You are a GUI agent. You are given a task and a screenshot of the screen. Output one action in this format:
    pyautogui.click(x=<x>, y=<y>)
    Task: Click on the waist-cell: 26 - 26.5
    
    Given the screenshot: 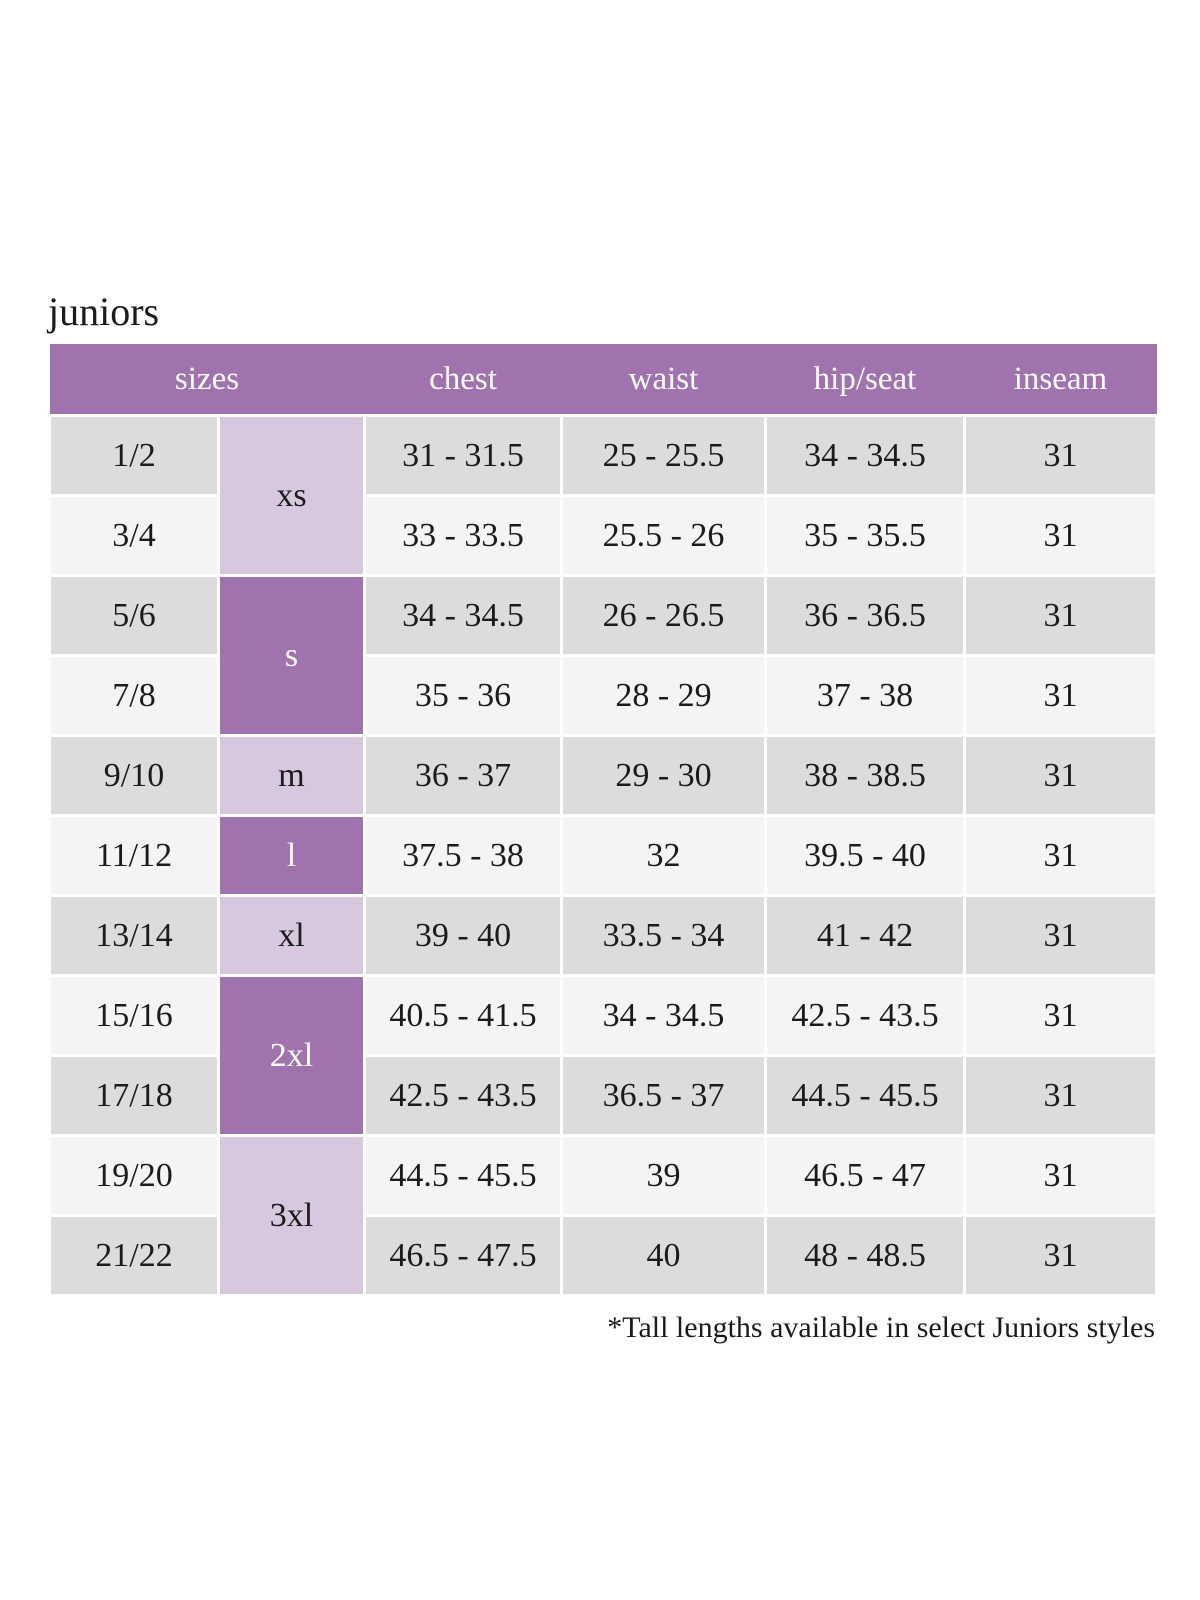 What is the action you would take?
    pyautogui.click(x=663, y=615)
    